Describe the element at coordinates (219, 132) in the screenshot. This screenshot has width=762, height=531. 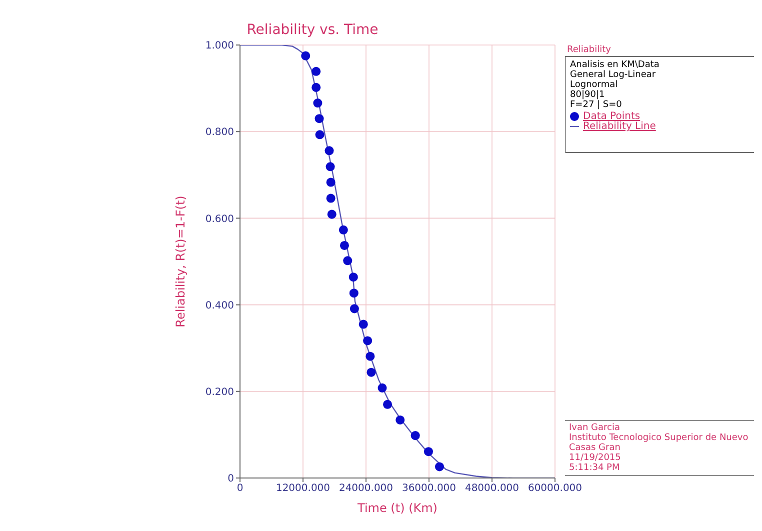
I see `y-tick-label: 0.800` at that location.